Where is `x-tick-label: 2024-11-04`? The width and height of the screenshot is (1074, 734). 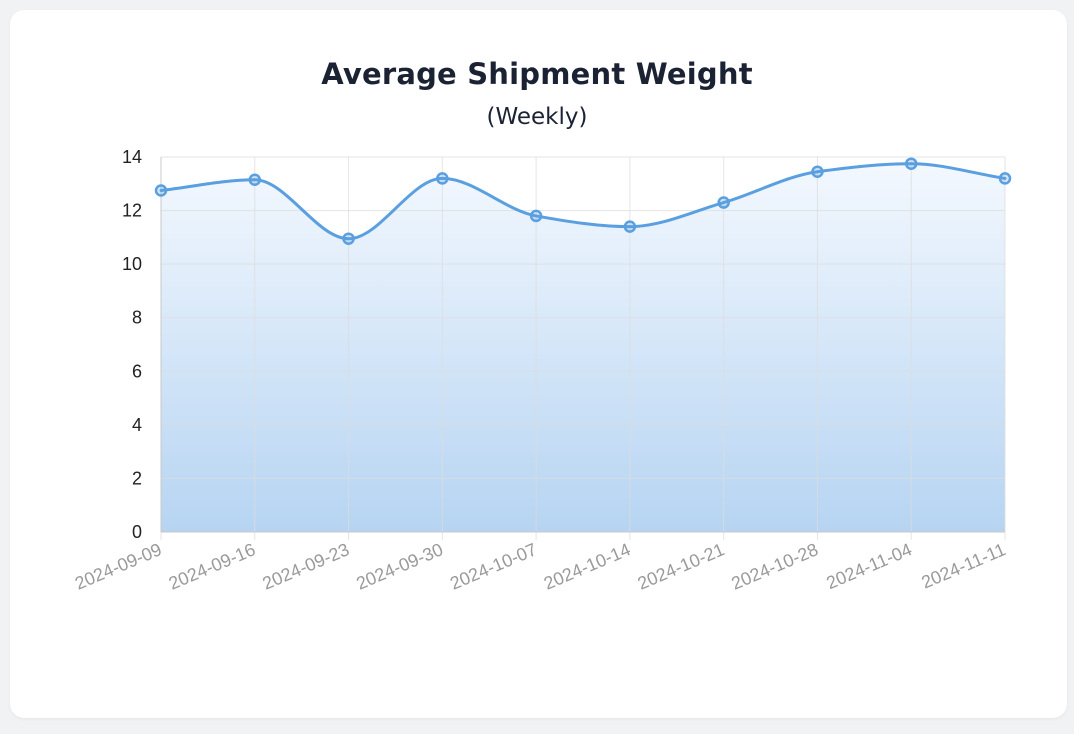
x-tick-label: 2024-11-04 is located at coordinates (868, 566).